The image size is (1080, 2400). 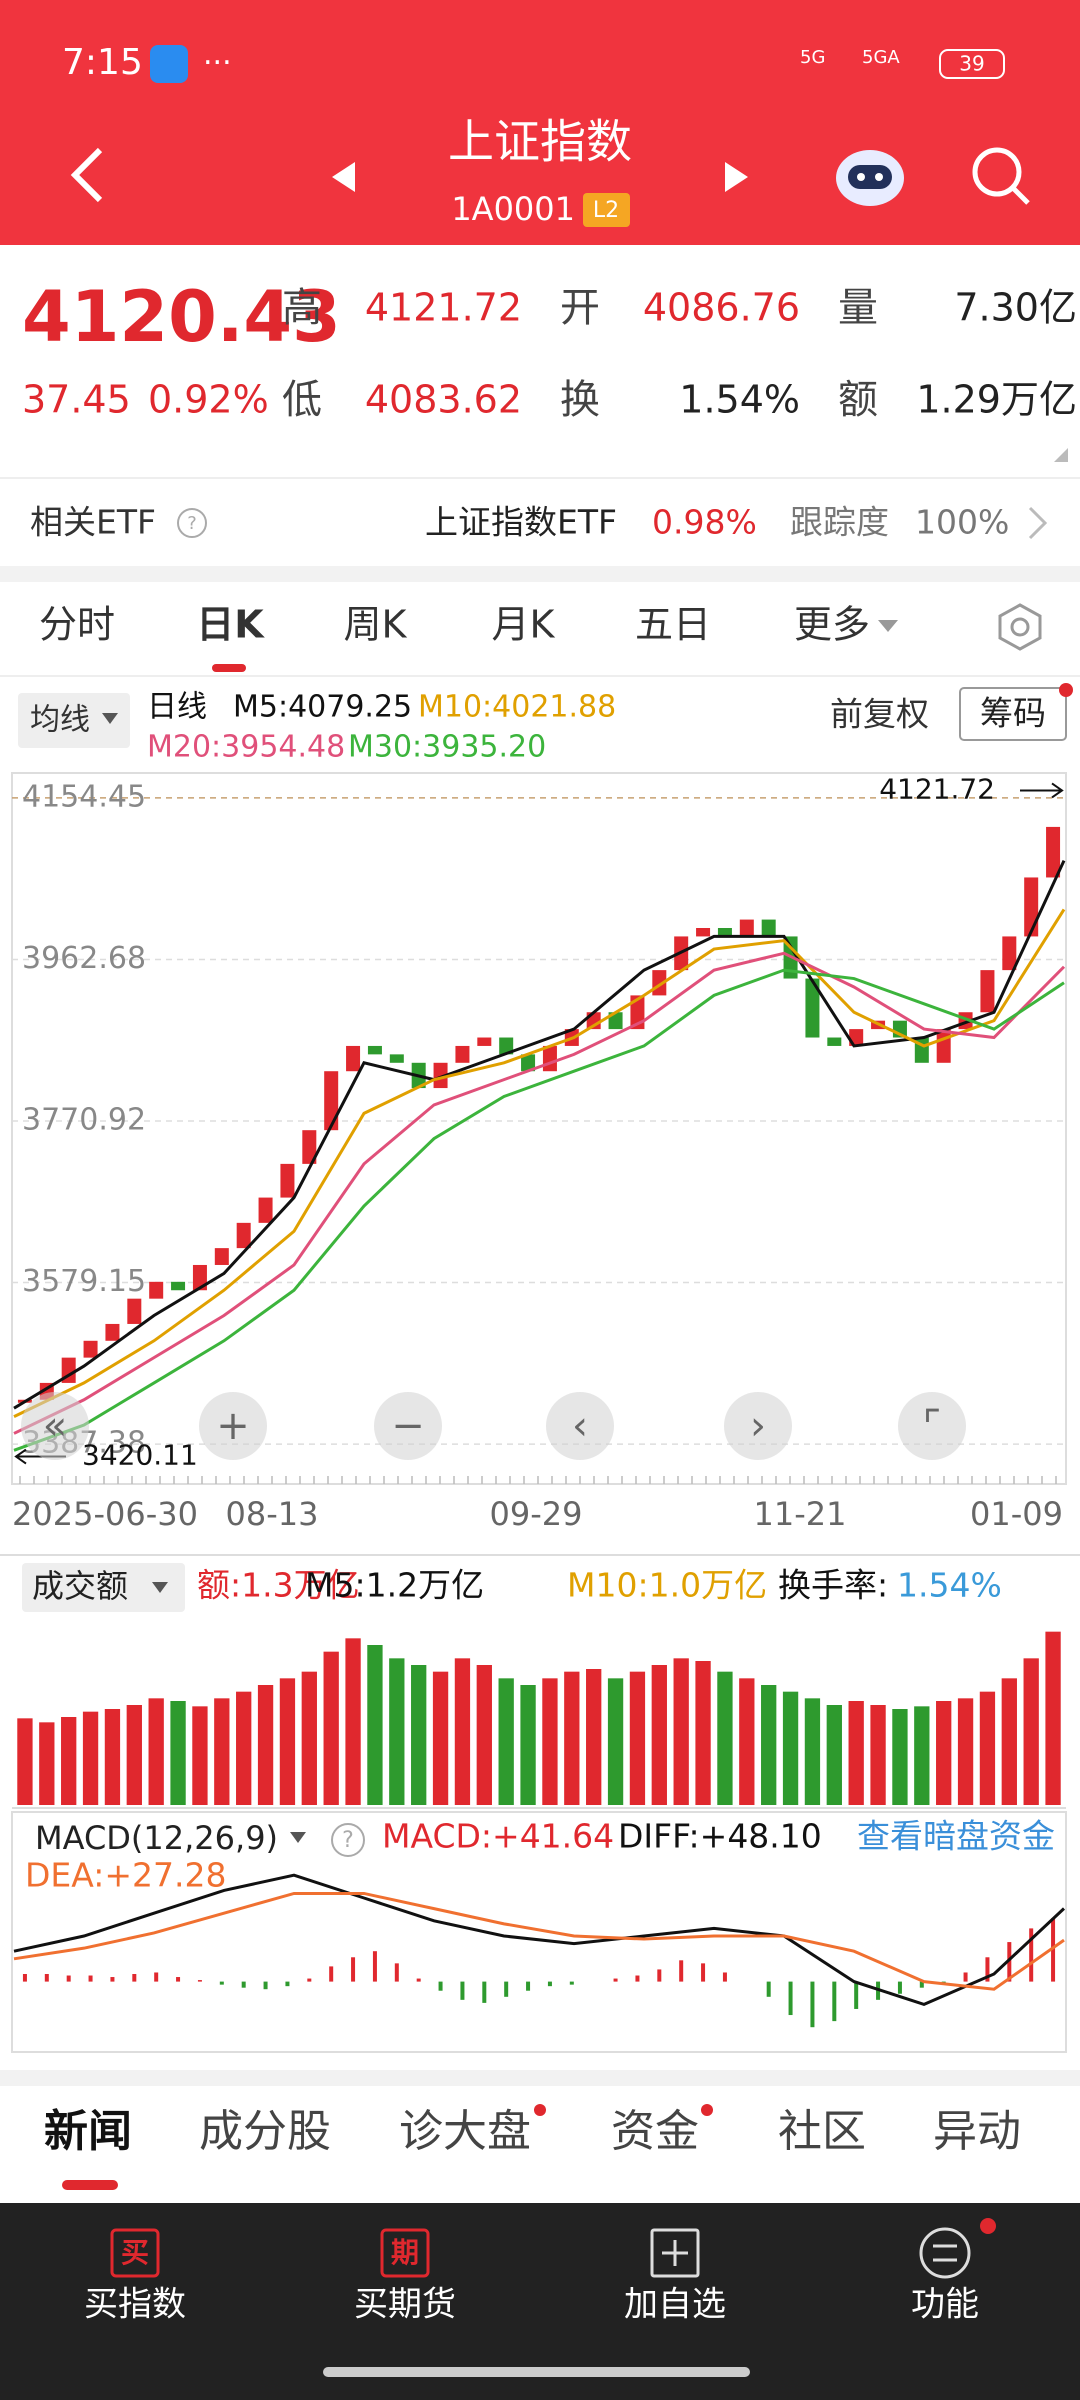 I want to click on period-tab: 五日, so click(x=673, y=625).